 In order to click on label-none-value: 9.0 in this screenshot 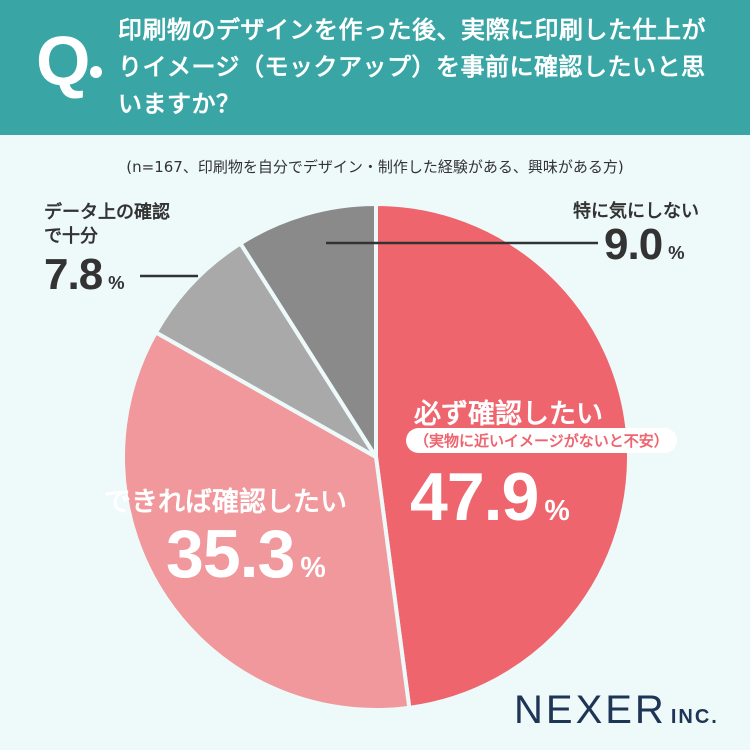, I will do `click(633, 244)`.